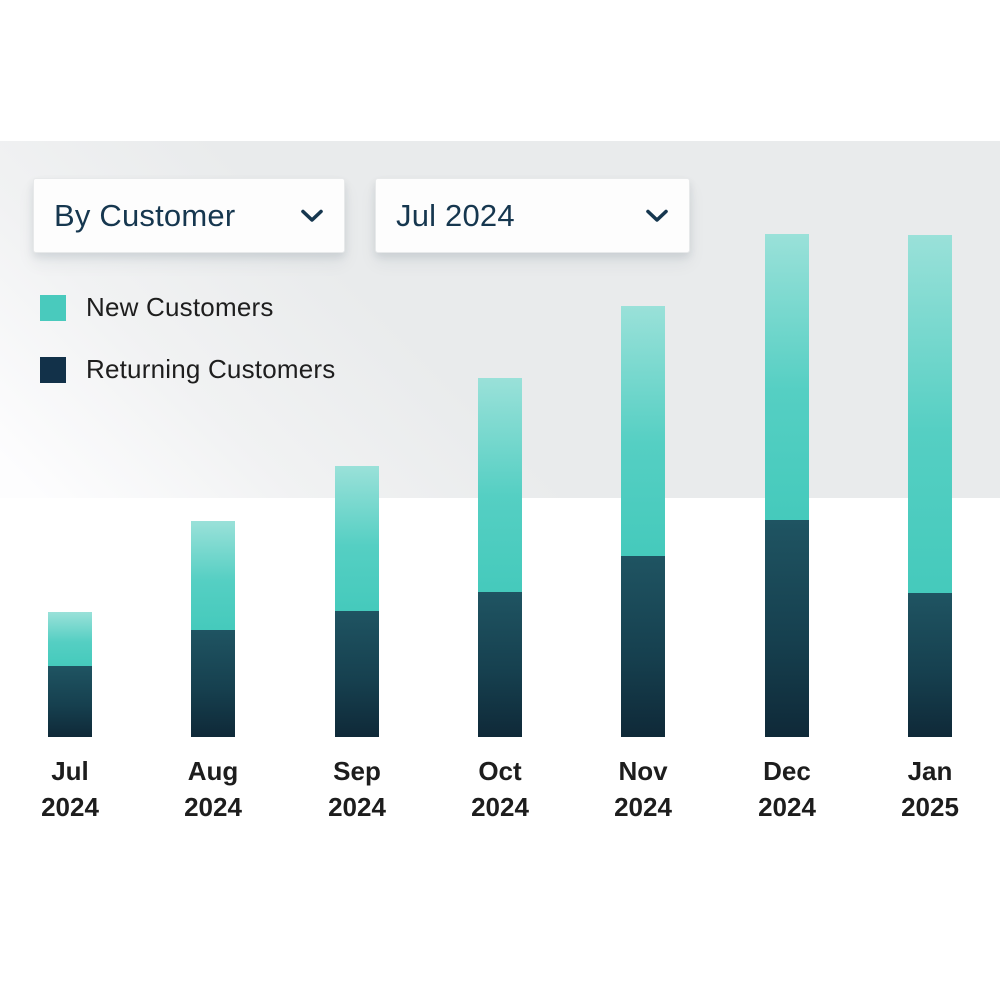 The height and width of the screenshot is (1000, 1000). Describe the element at coordinates (145, 215) in the screenshot. I see `group-by-selected-value: By Customer` at that location.